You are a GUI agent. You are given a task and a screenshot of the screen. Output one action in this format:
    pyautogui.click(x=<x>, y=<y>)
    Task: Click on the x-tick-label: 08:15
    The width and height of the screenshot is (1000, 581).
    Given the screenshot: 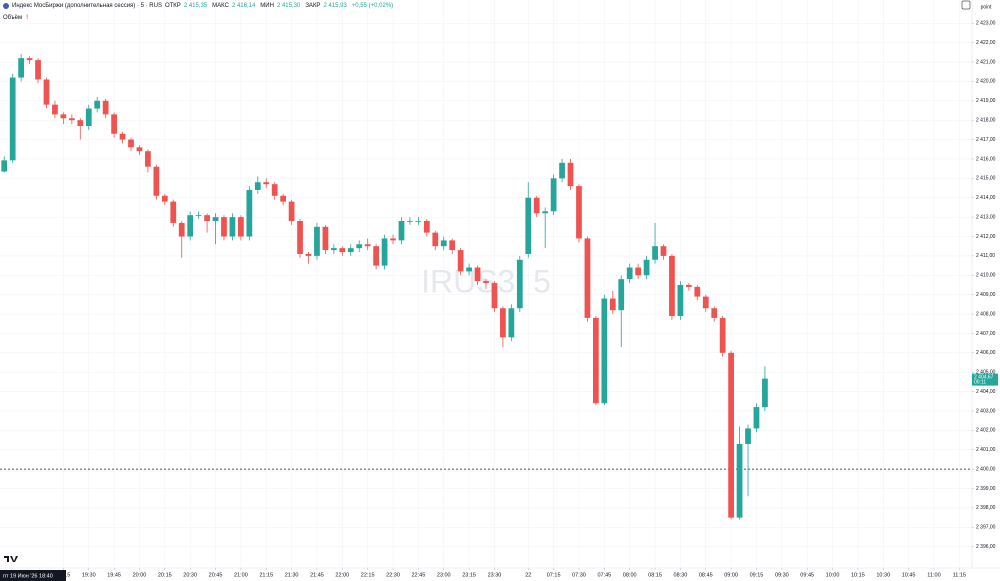 What is the action you would take?
    pyautogui.click(x=655, y=575)
    